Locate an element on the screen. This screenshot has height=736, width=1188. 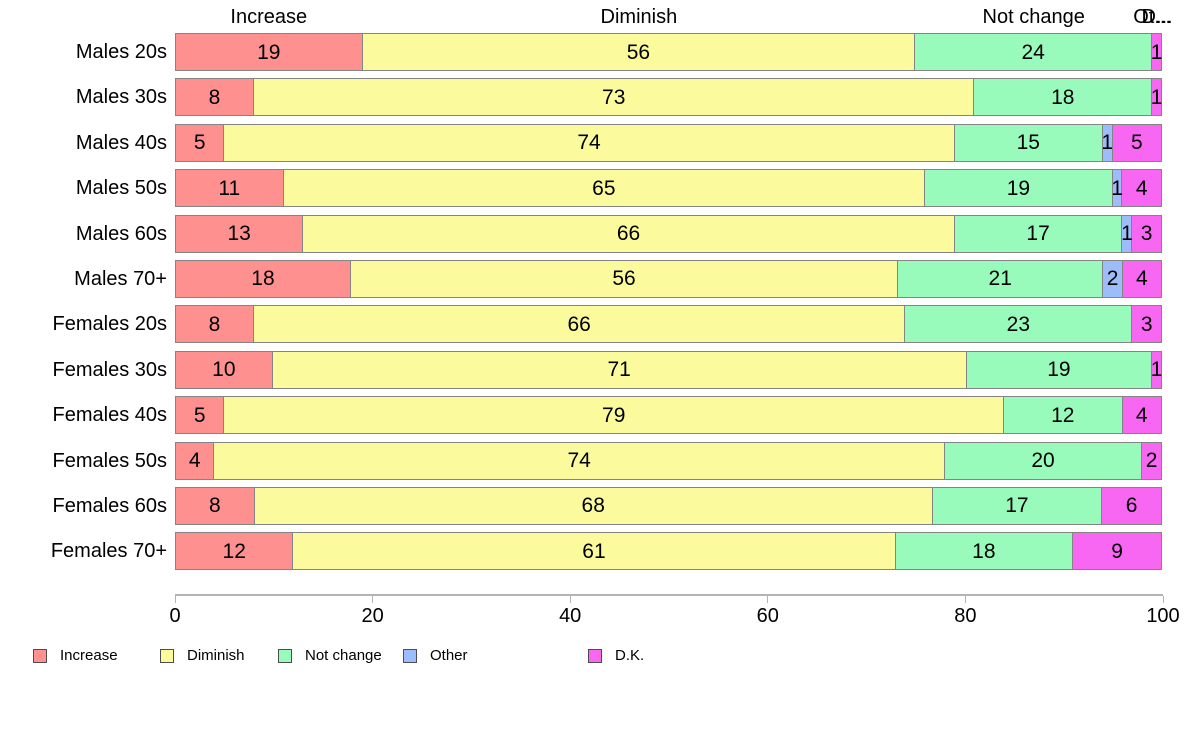
legend-item-increase: Increase is located at coordinates (75, 655).